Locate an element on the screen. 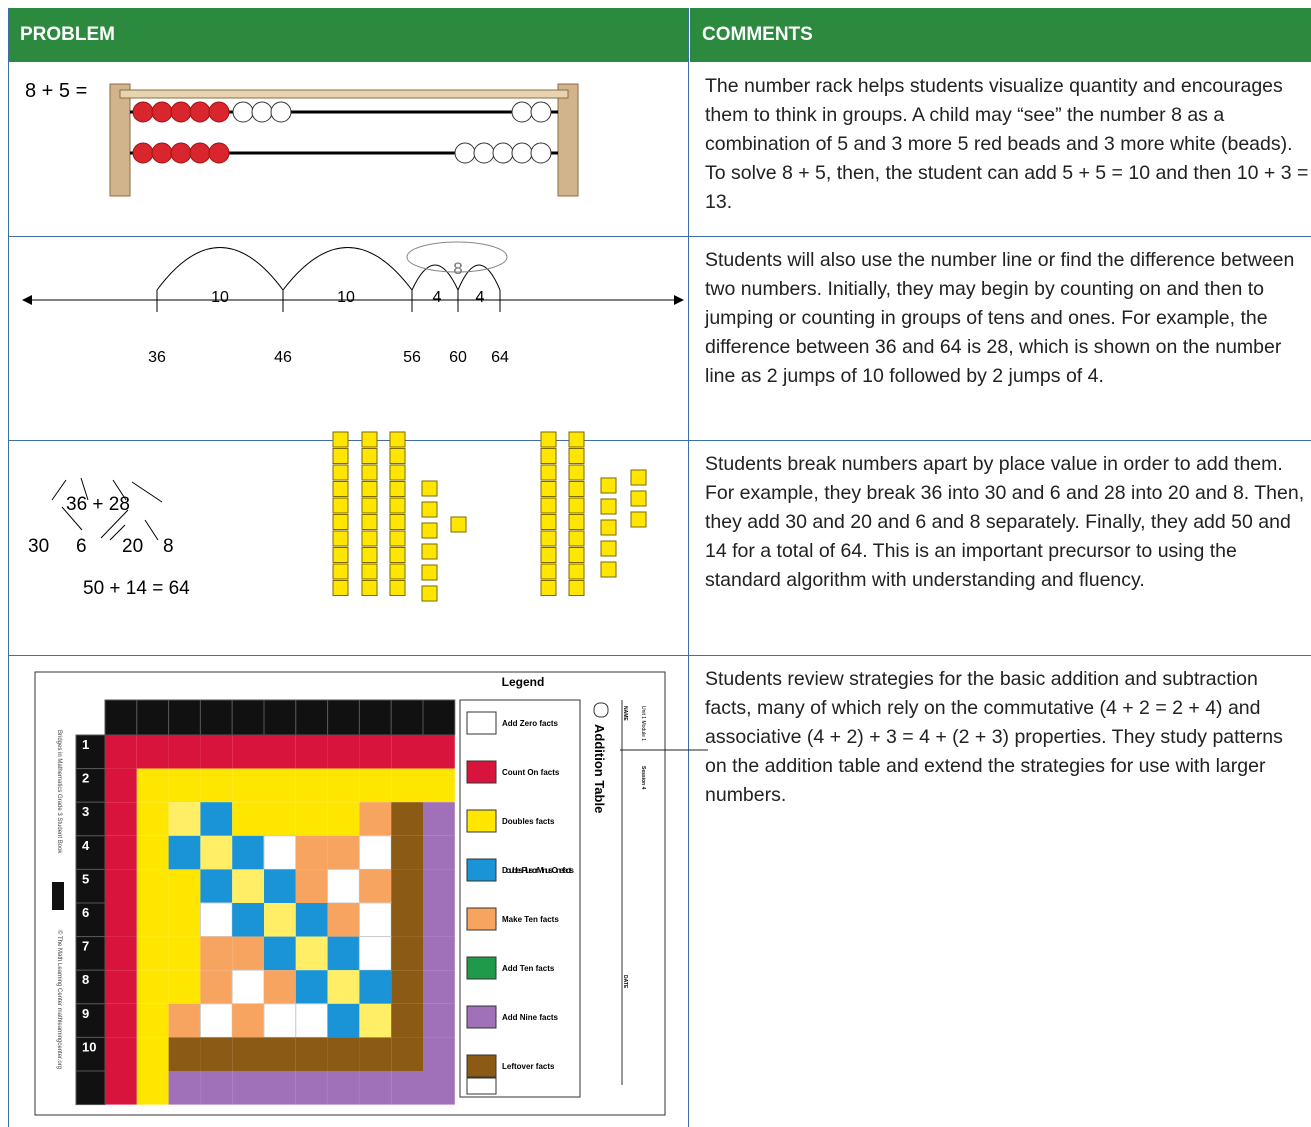 This screenshot has height=1127, width=1311. row-label: 3 is located at coordinates (85, 811).